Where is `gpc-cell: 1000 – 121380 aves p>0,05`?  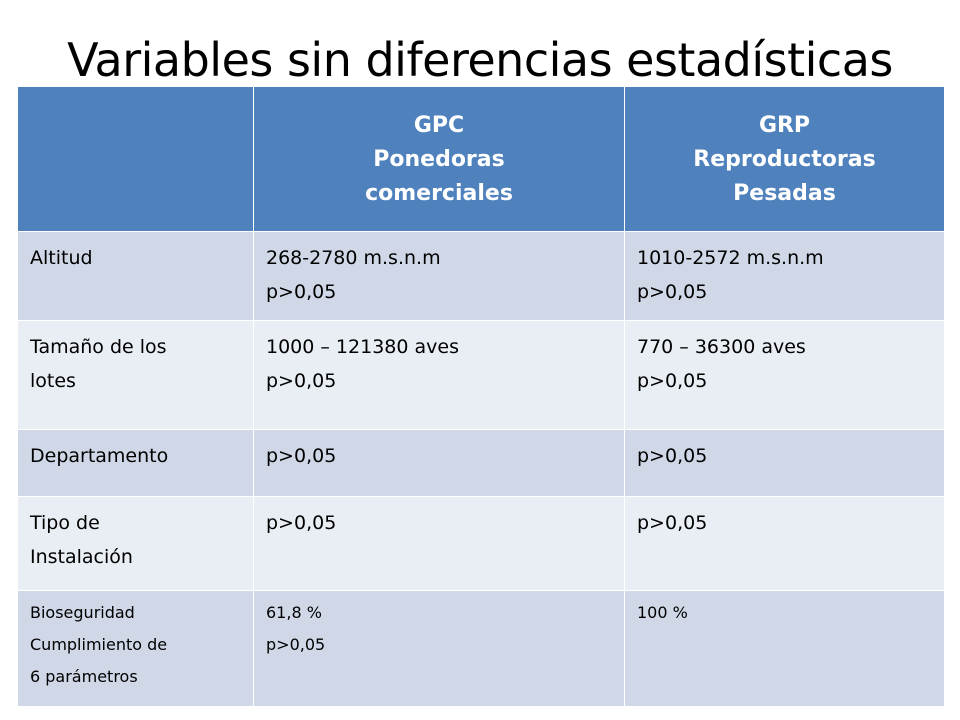
gpc-cell: 1000 – 121380 aves p>0,05 is located at coordinates (439, 375).